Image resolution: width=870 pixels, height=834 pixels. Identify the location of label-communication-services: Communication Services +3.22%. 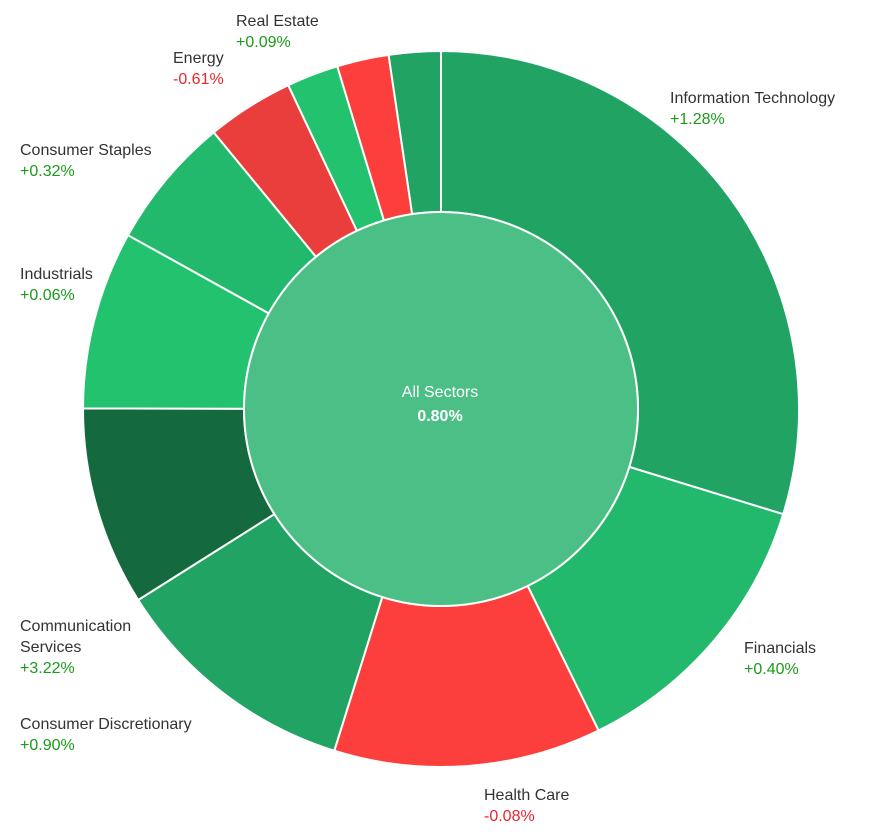
(95, 647).